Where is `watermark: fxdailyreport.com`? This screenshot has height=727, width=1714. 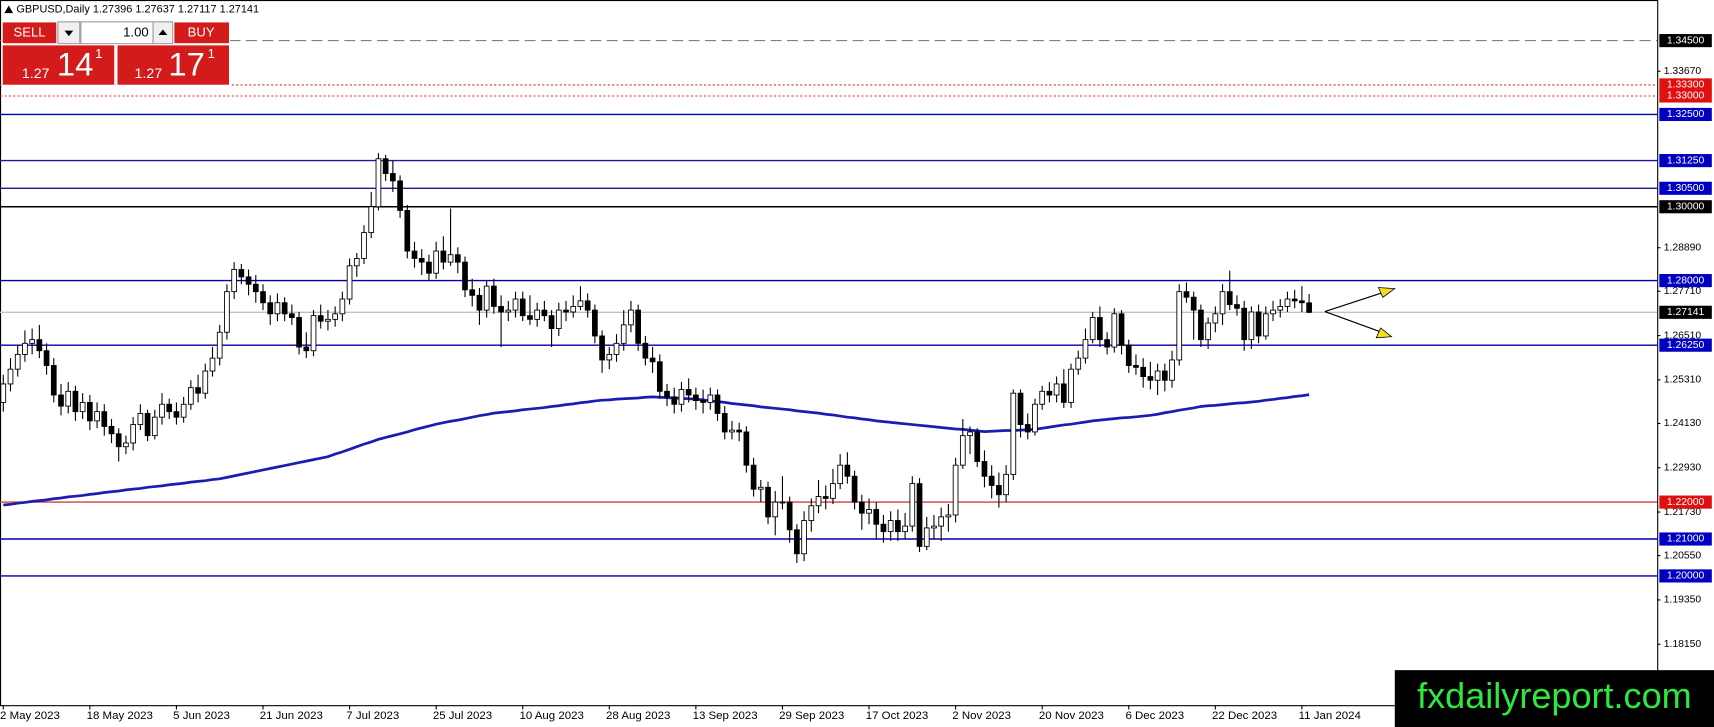
watermark: fxdailyreport.com is located at coordinates (1554, 695).